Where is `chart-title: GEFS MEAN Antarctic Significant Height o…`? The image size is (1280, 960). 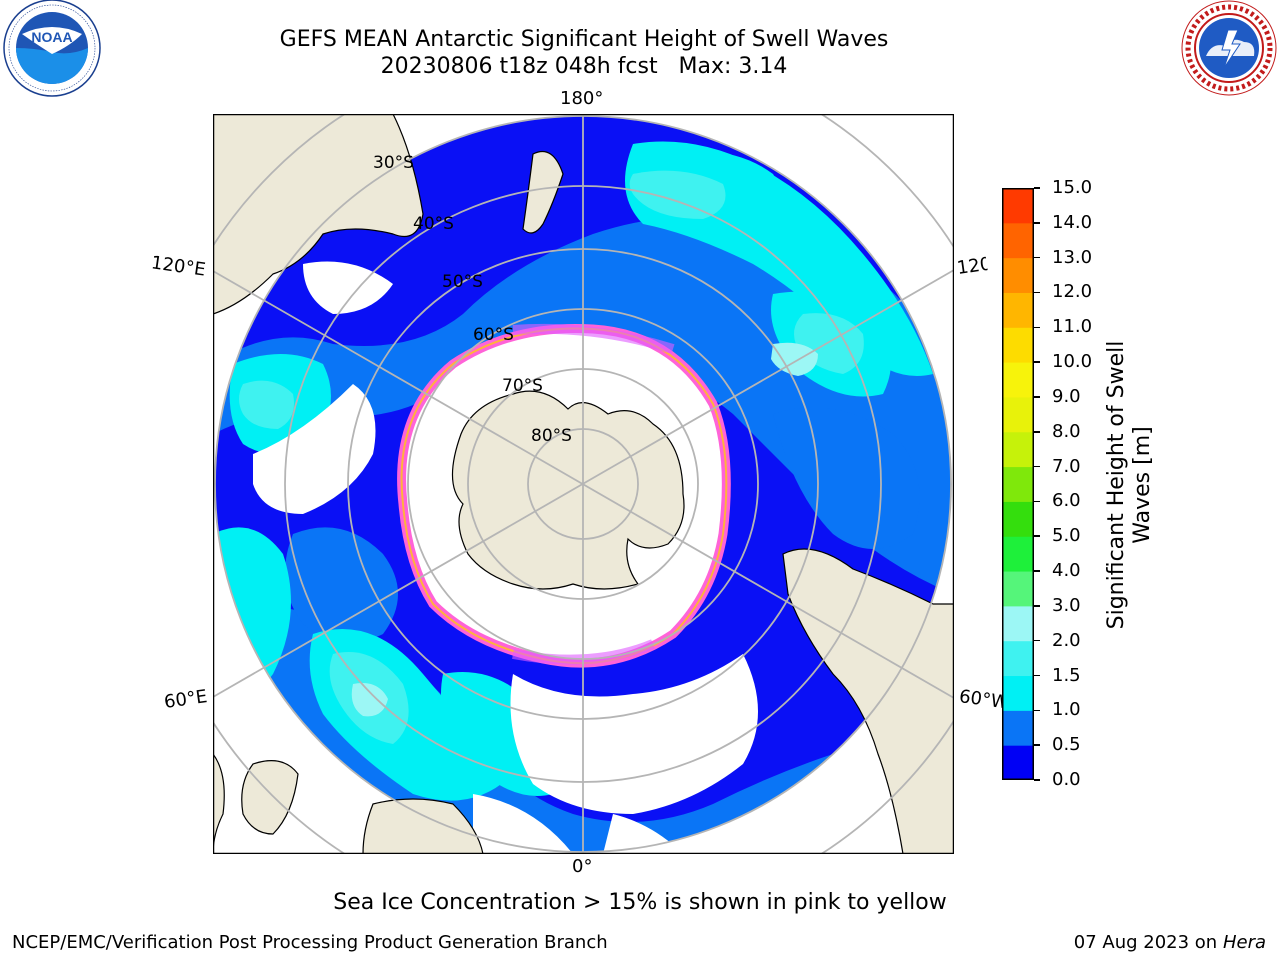 chart-title: GEFS MEAN Antarctic Significant Height o… is located at coordinates (584, 39).